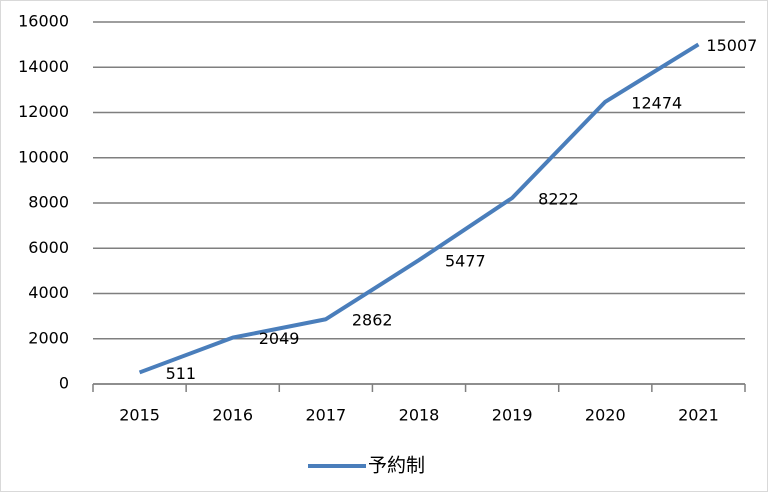 The height and width of the screenshot is (492, 768). I want to click on data-label: 12474, so click(656, 102).